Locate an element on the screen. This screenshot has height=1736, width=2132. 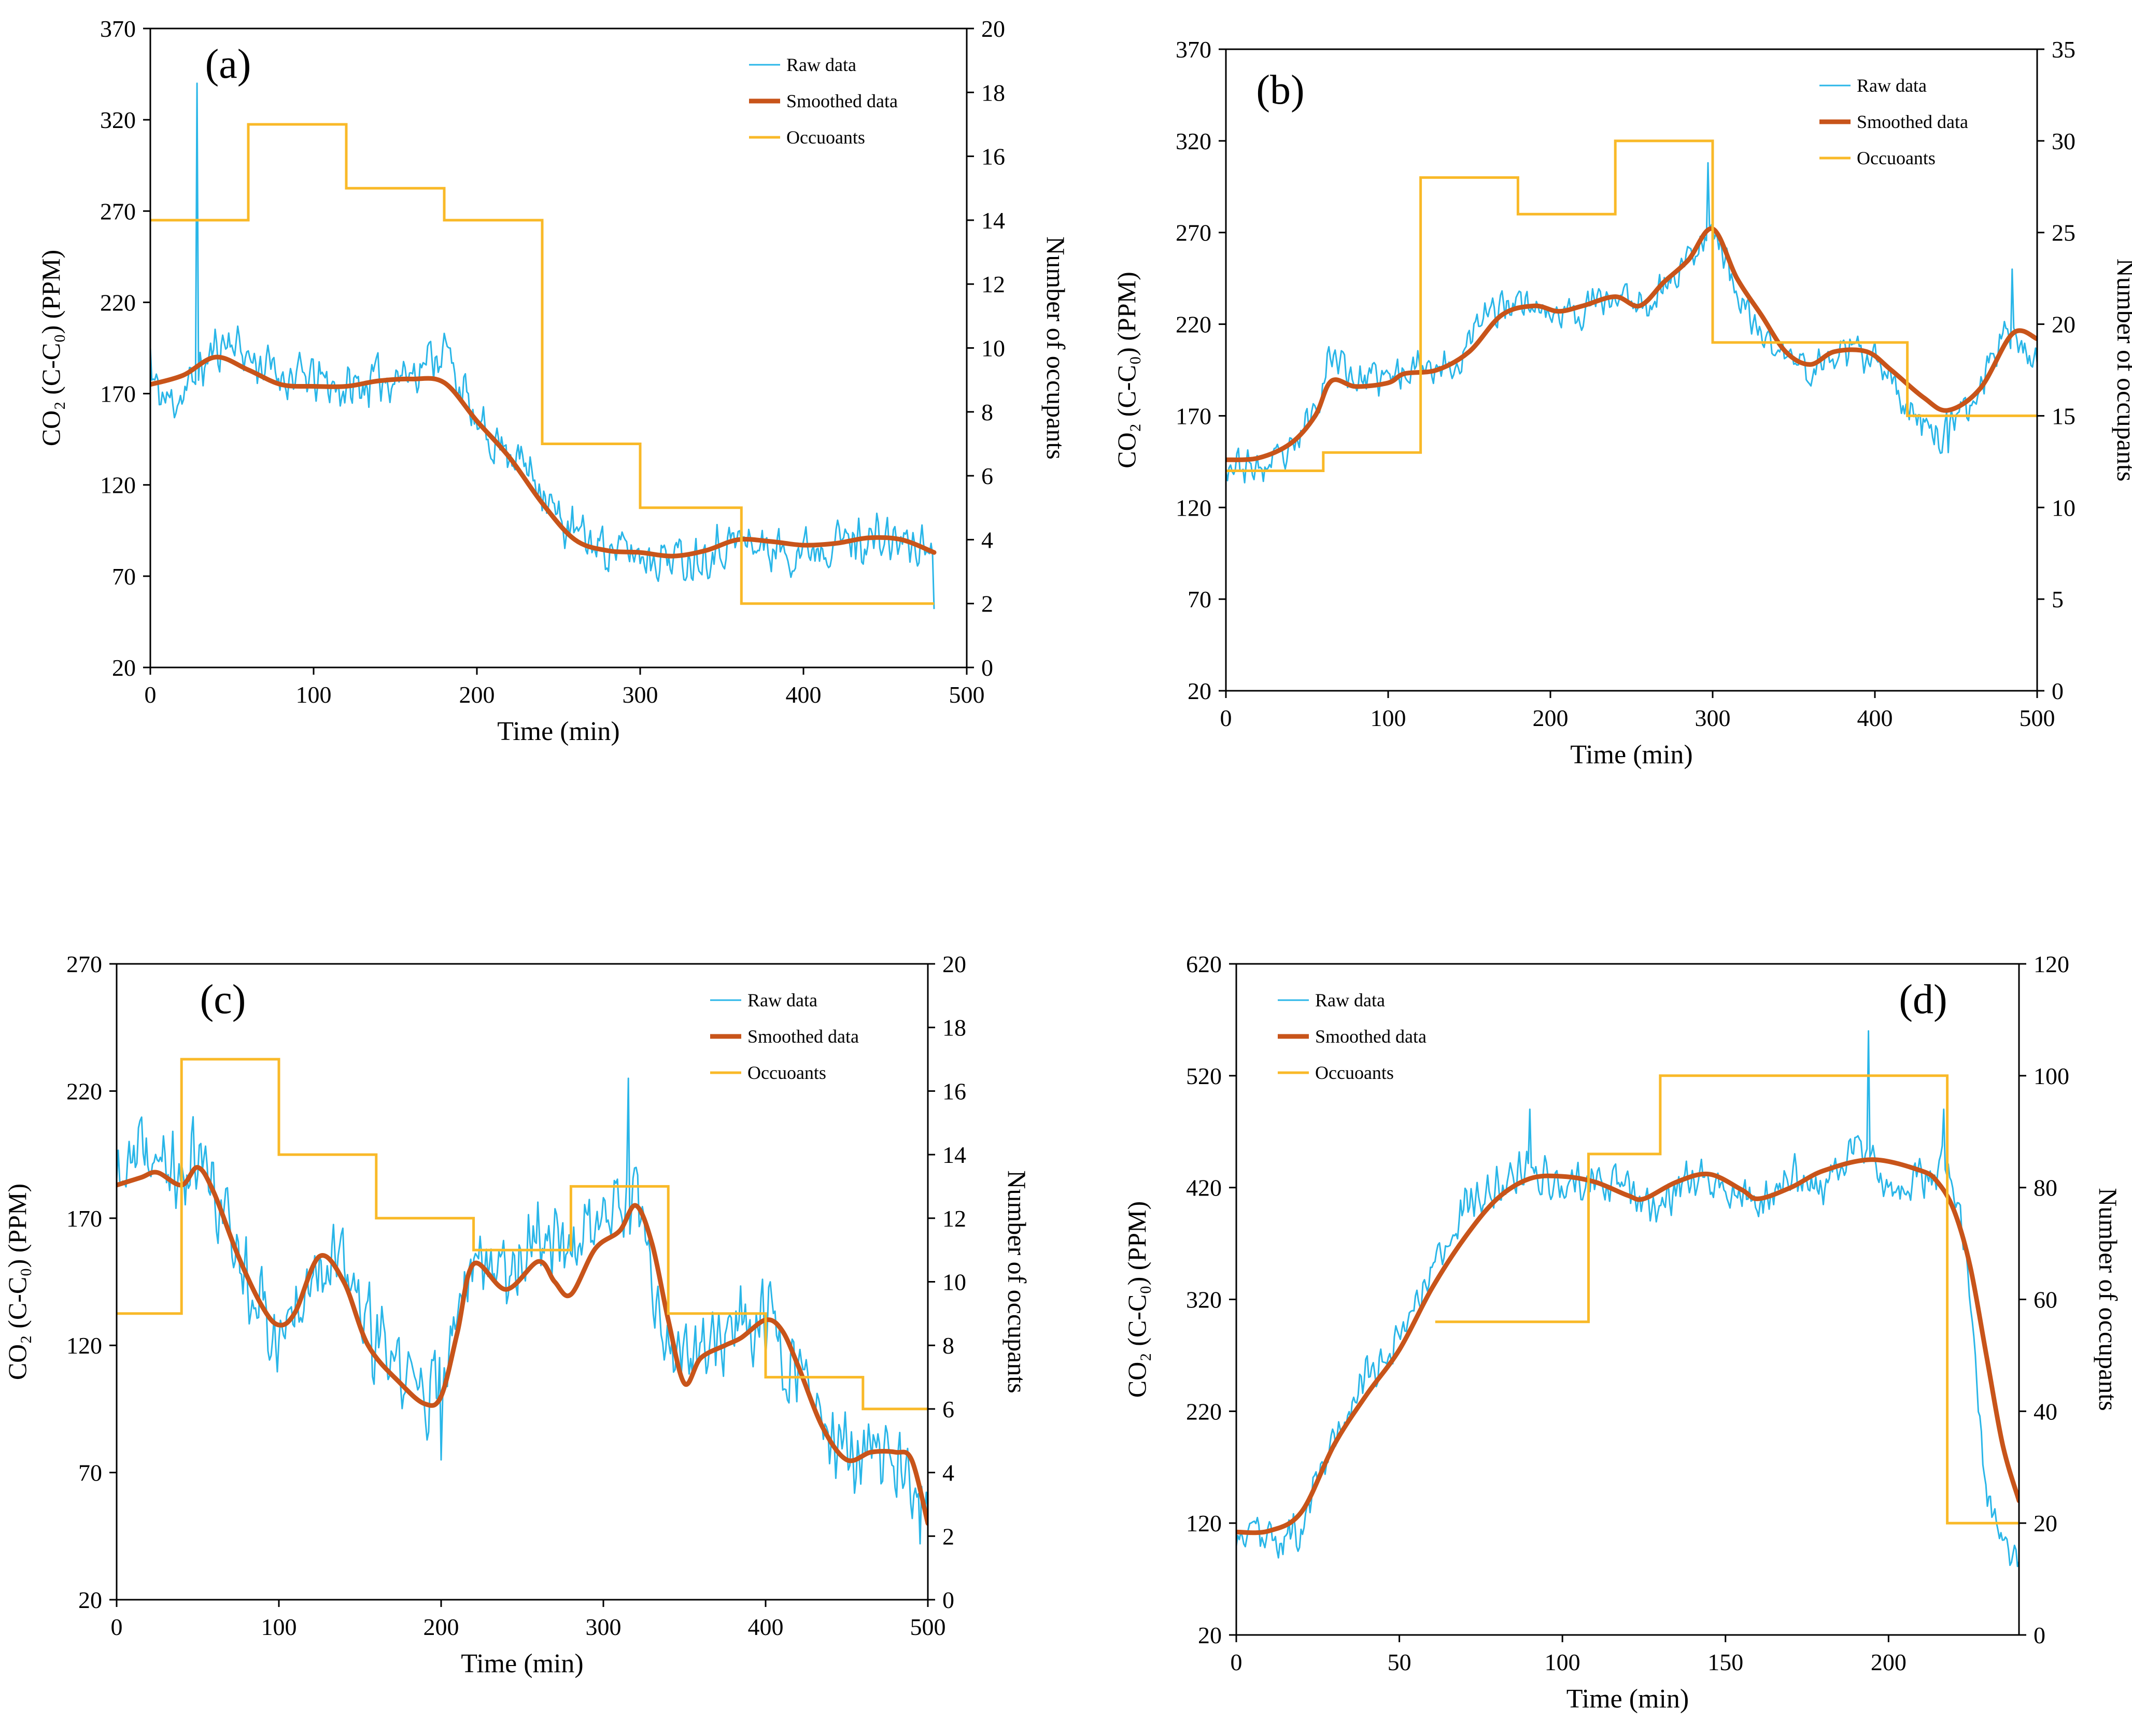
y-tick-label: 420 is located at coordinates (1204, 1188).